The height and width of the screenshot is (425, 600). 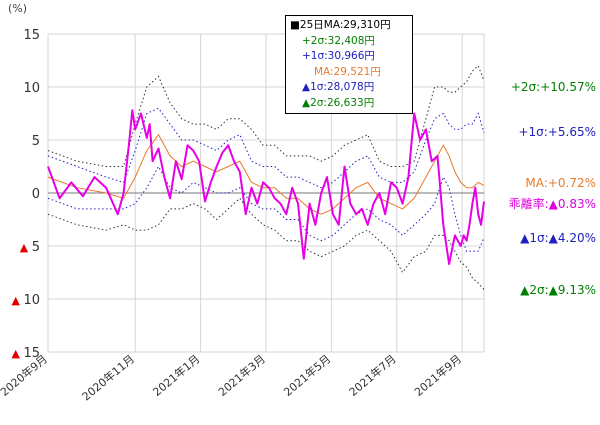 I want to click on annotation-text: 乖離率:, so click(x=528, y=204).